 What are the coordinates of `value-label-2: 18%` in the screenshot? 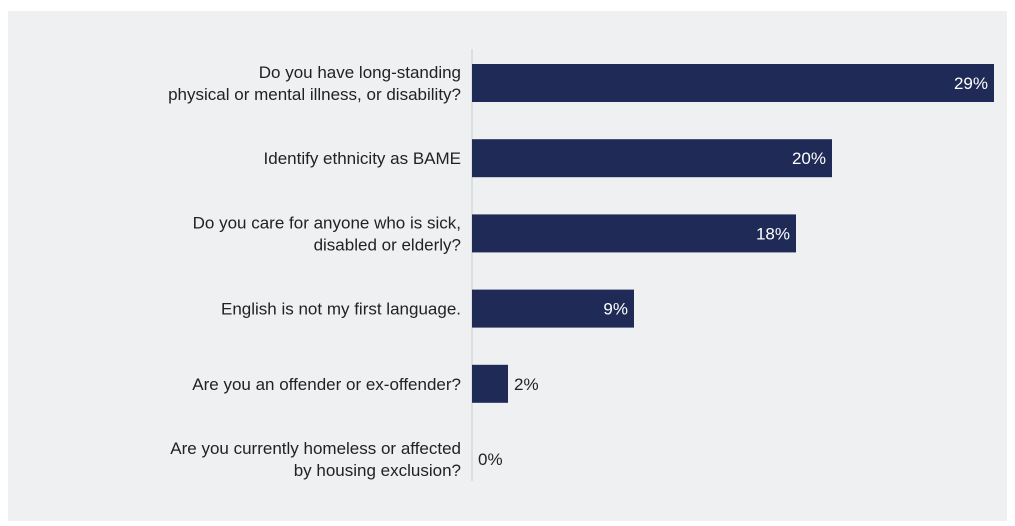 It's located at (773, 233).